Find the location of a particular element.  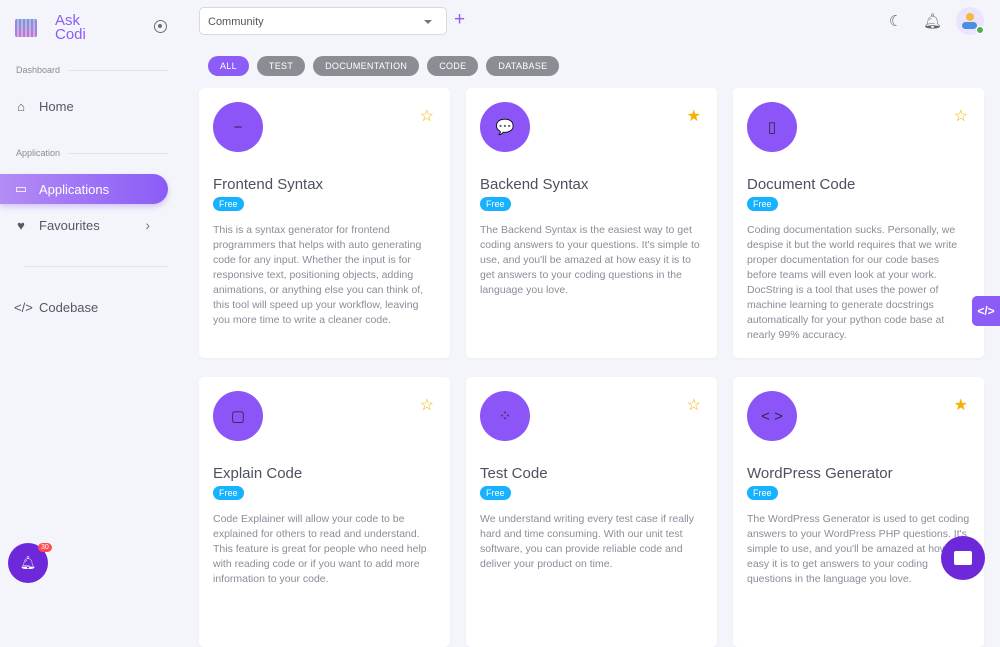

logo: Ask Codi is located at coordinates (50, 27).